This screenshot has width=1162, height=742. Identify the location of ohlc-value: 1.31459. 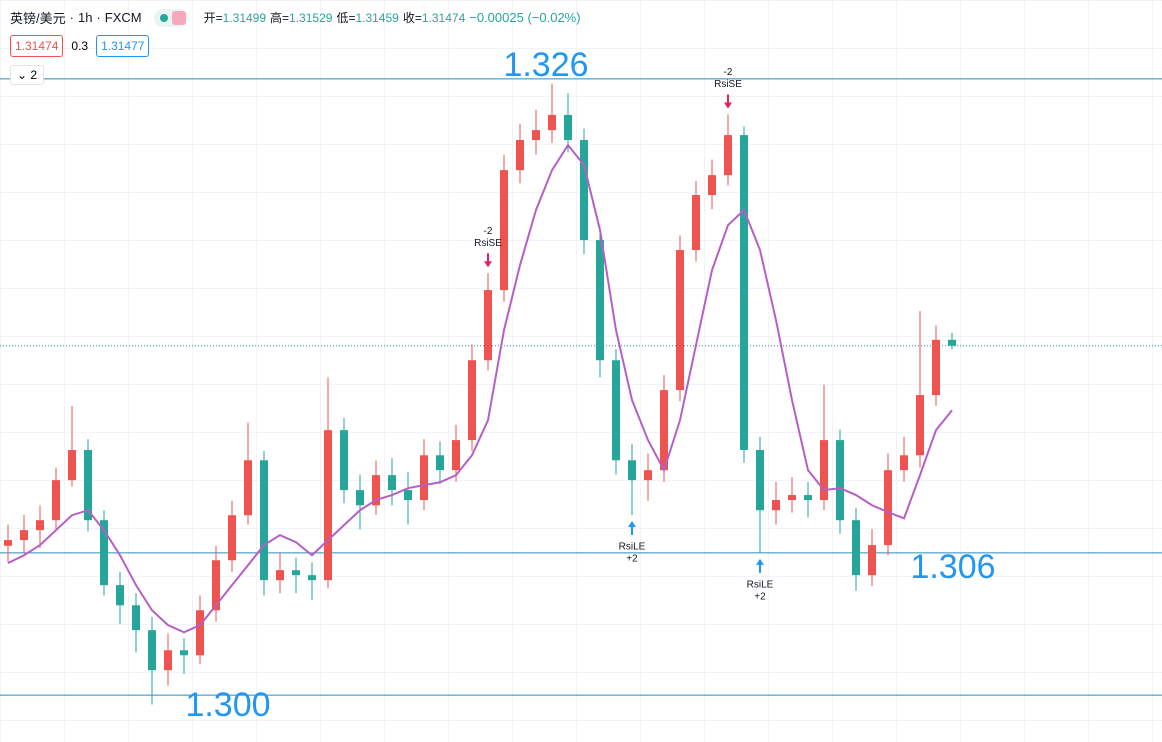
(377, 18).